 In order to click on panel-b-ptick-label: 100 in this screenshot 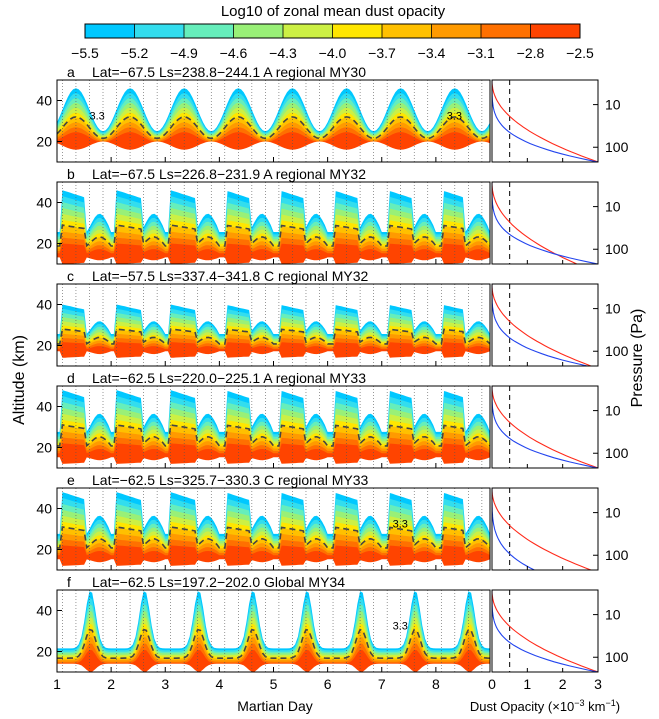, I will do `click(617, 249)`.